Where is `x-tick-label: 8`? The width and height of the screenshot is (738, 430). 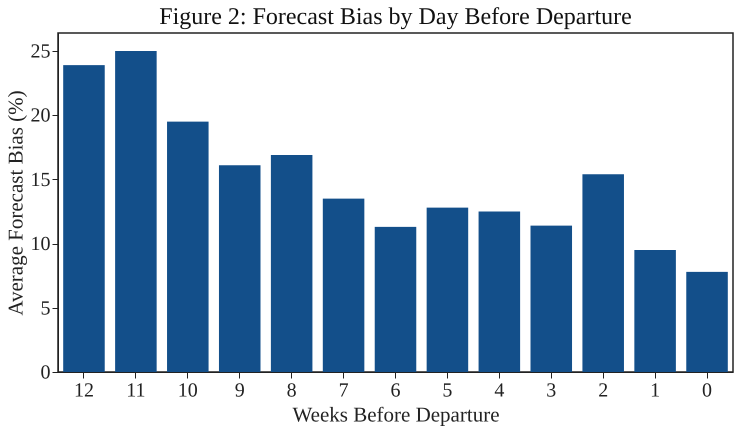 x-tick-label: 8 is located at coordinates (291, 391).